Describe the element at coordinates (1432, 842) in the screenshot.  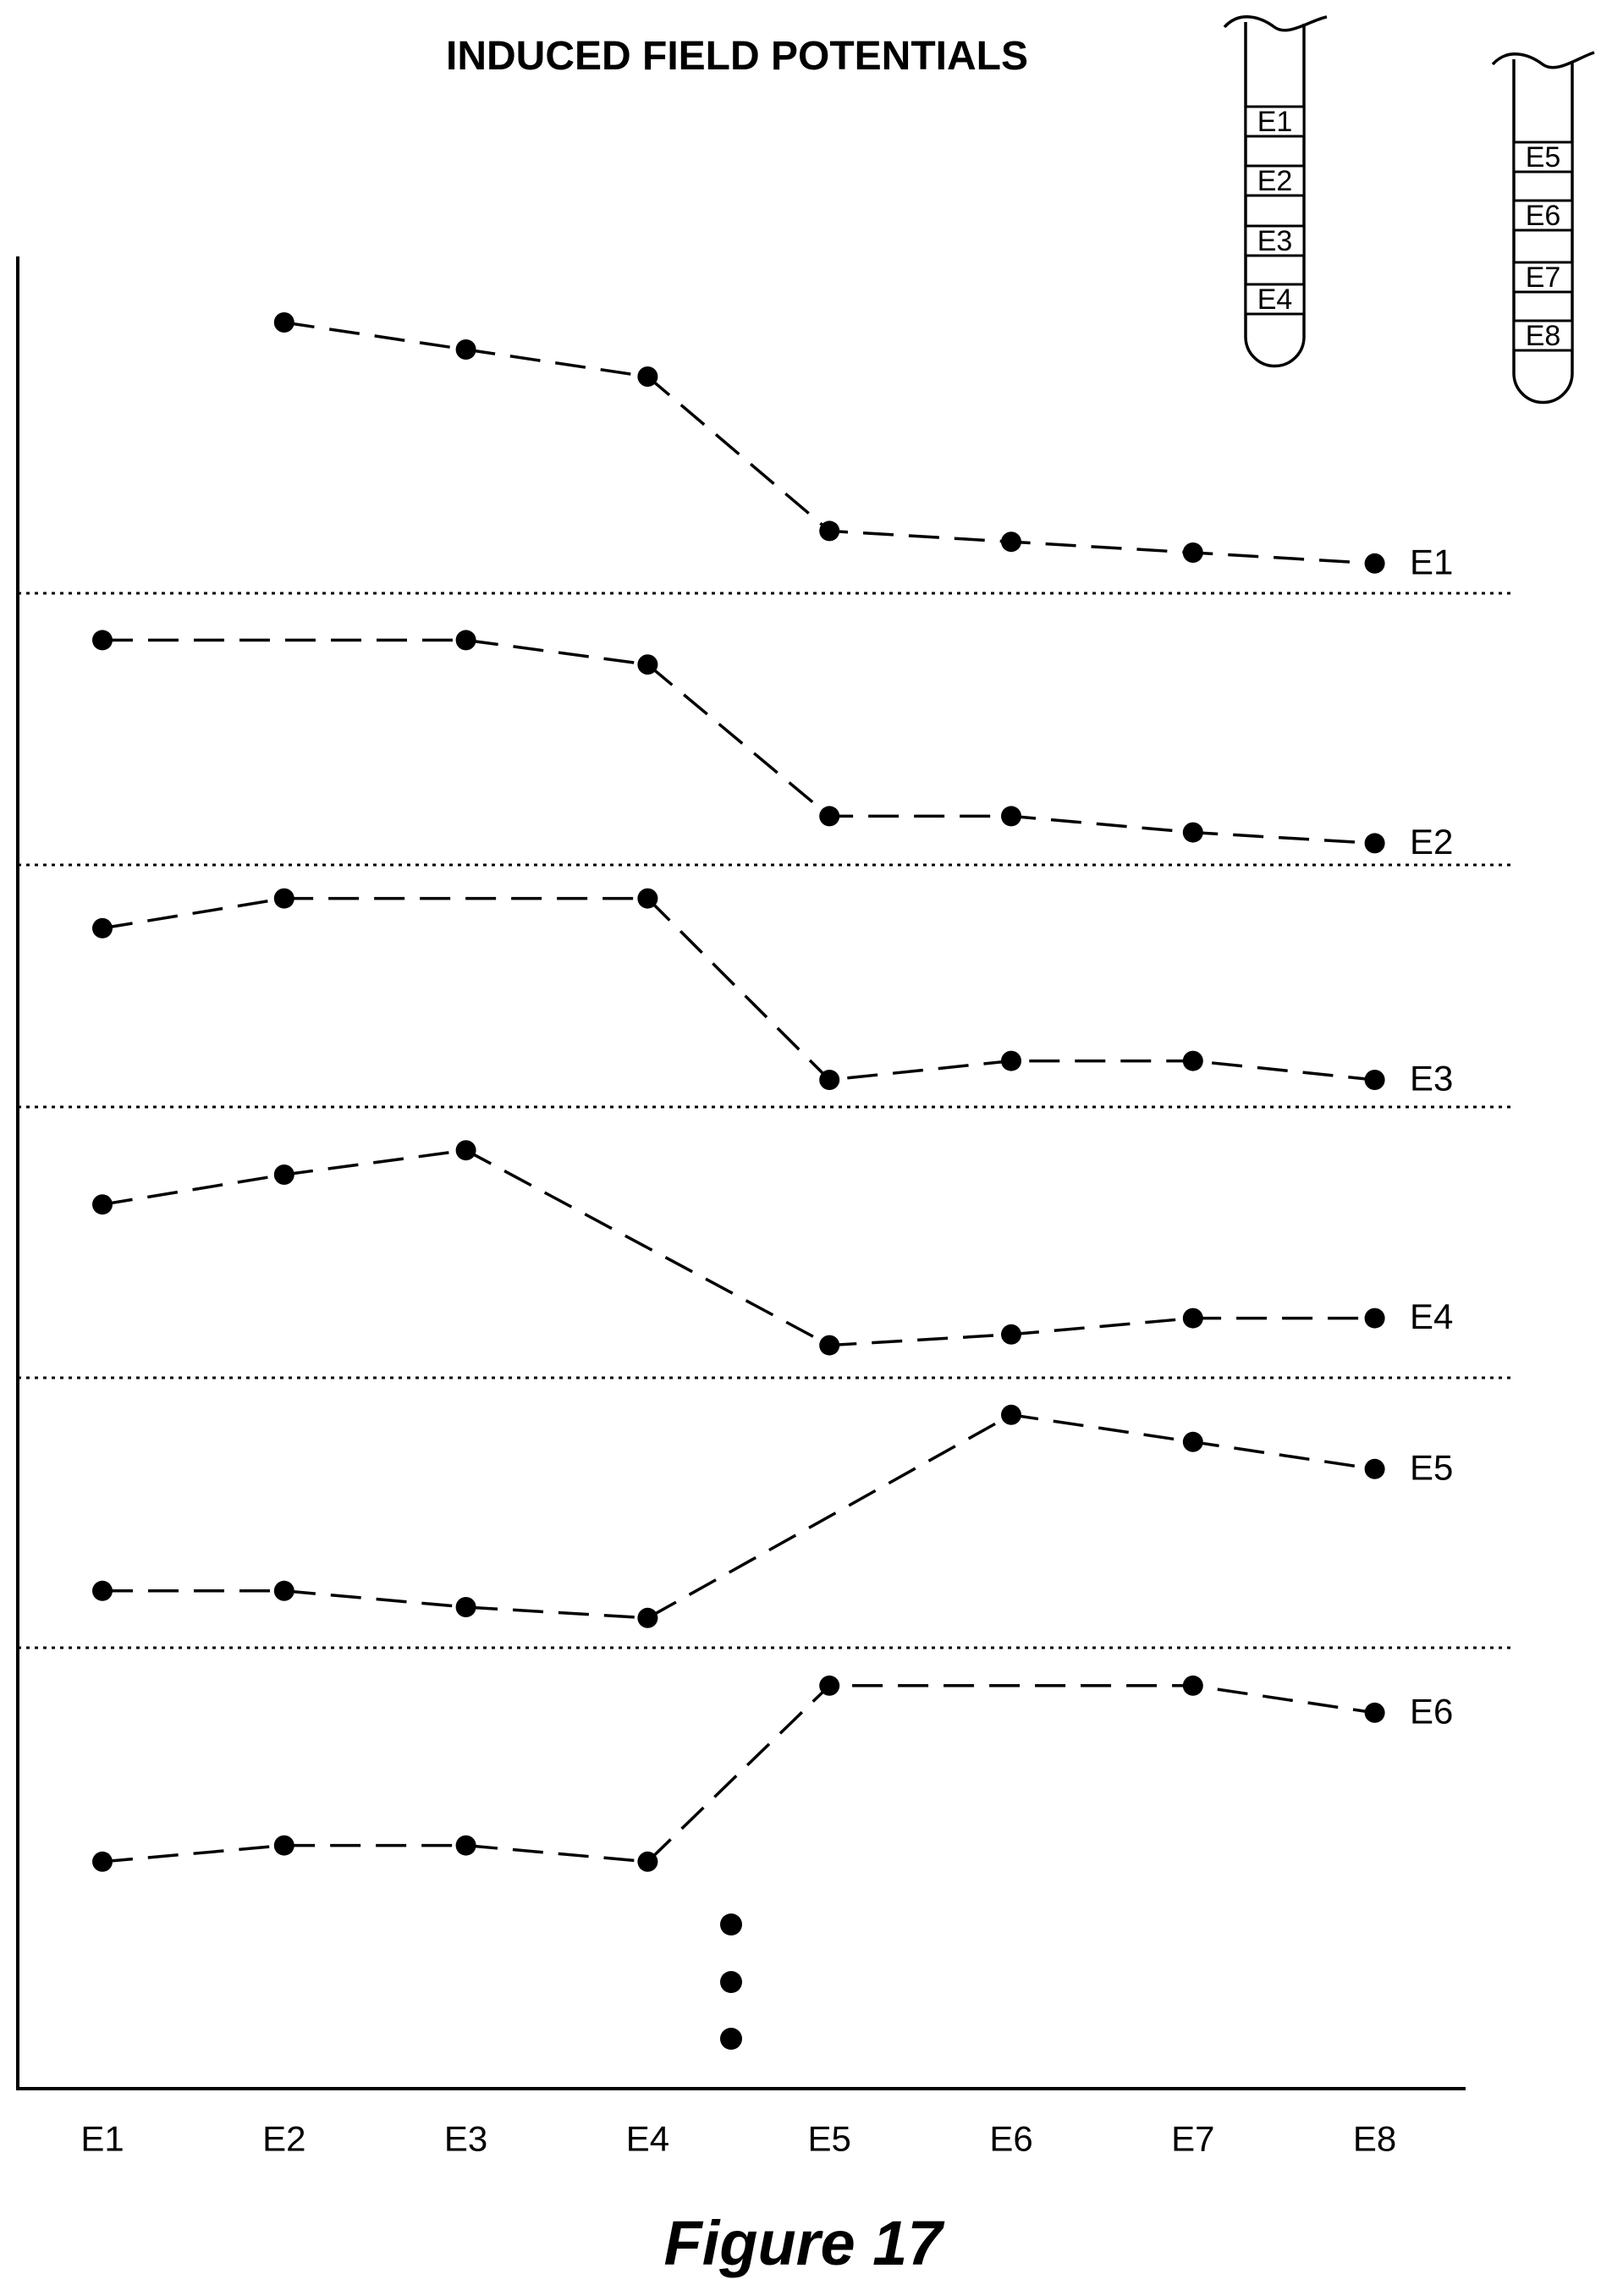
I see `series-label: E2` at that location.